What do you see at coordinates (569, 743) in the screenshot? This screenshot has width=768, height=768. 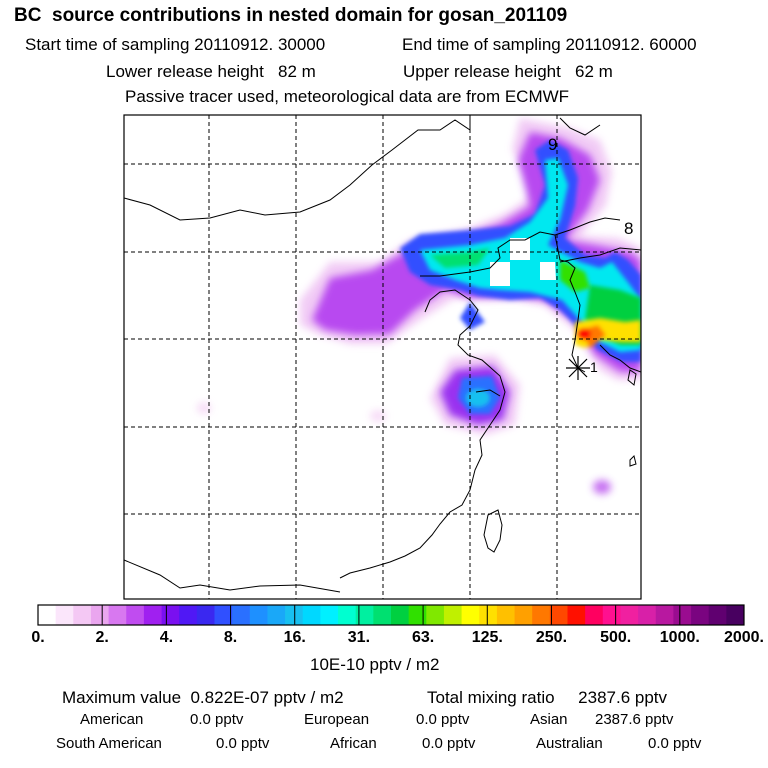 I see `region-australian-name: Australian` at bounding box center [569, 743].